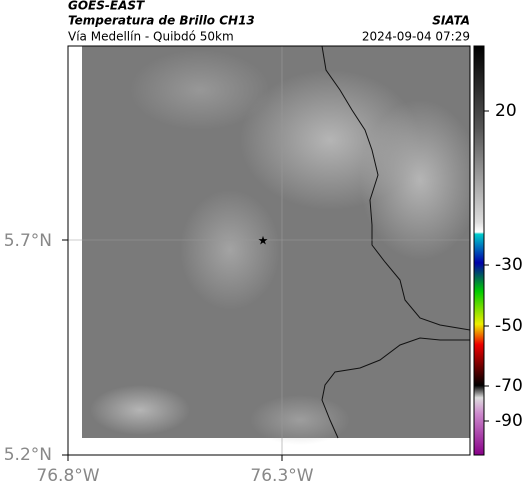 The image size is (526, 495). What do you see at coordinates (161, 21) in the screenshot?
I see `subtitle: Temperatura de Brillo CH13` at bounding box center [161, 21].